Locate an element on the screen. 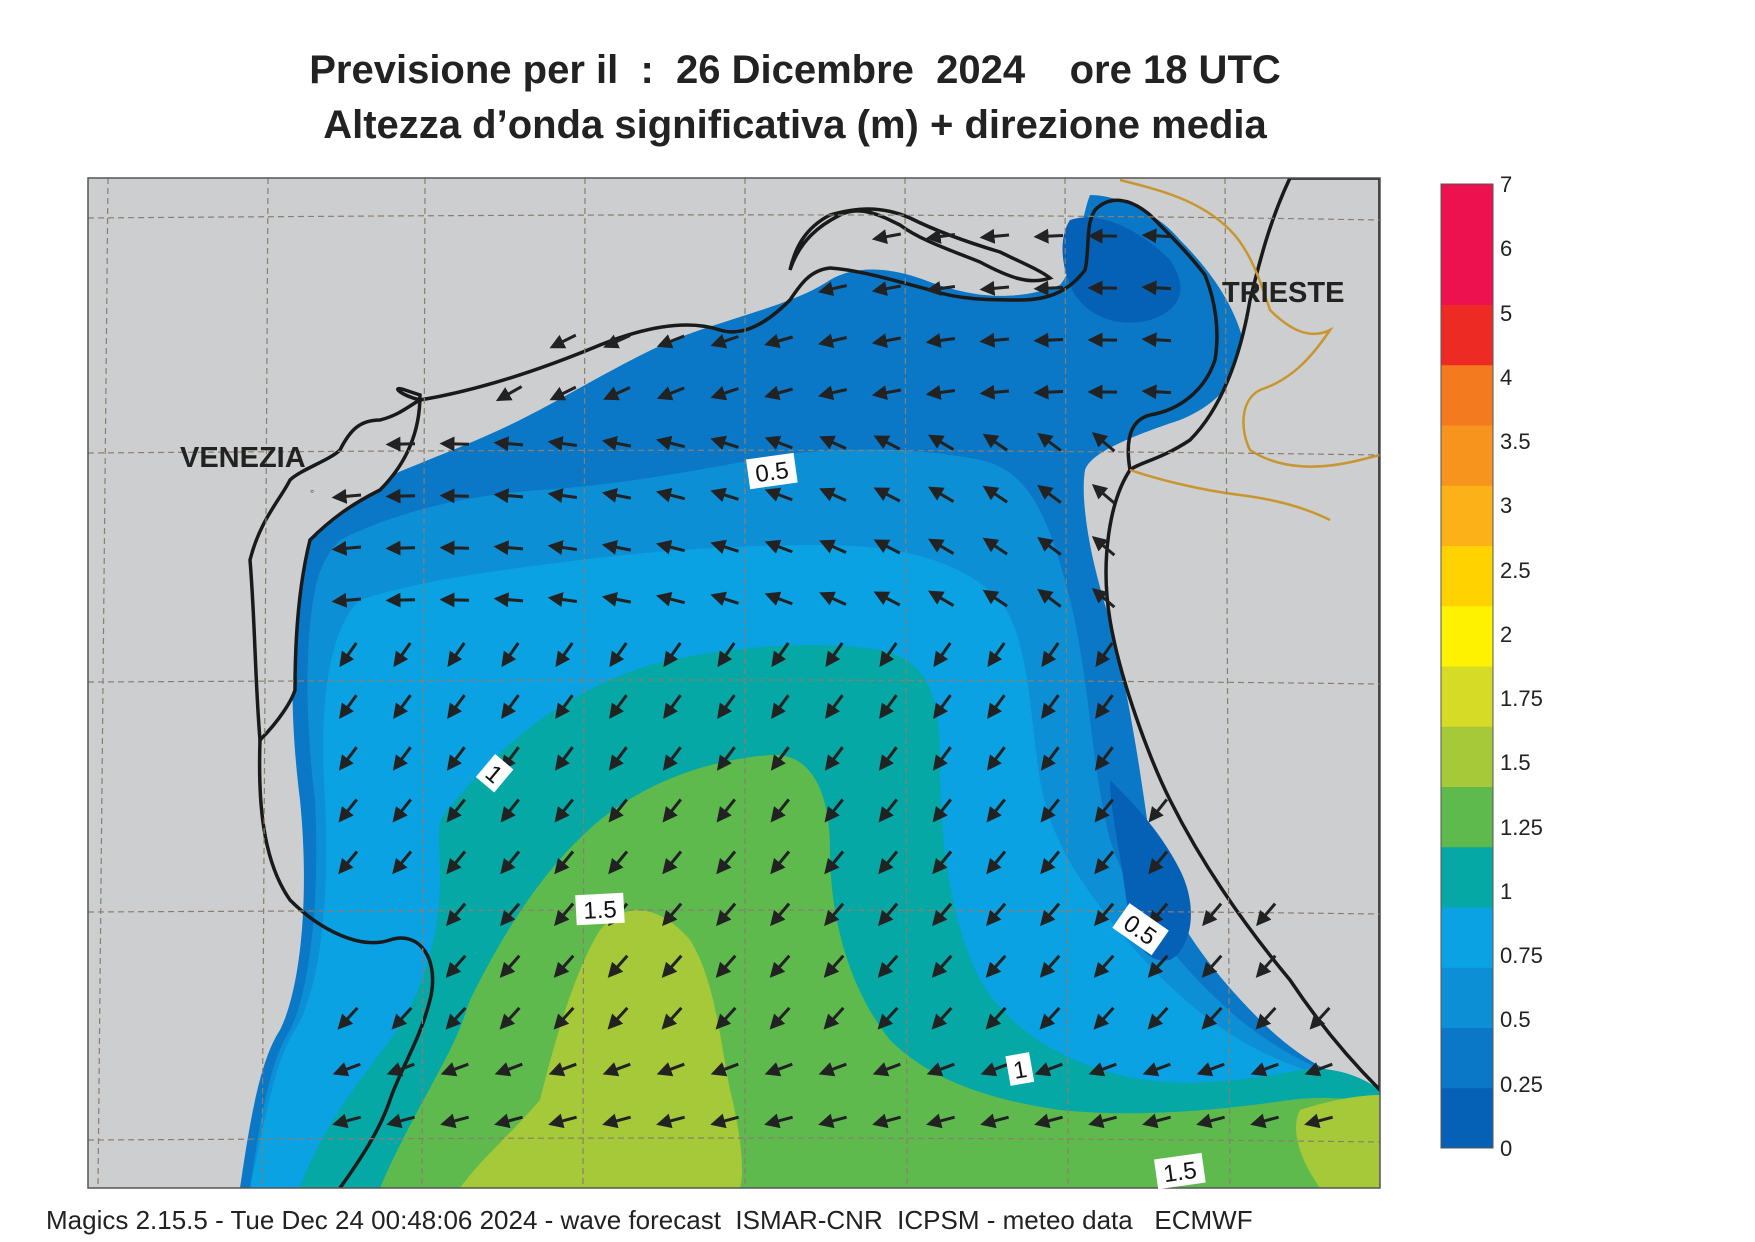  venice-lagoon-land is located at coordinates (337, 565).